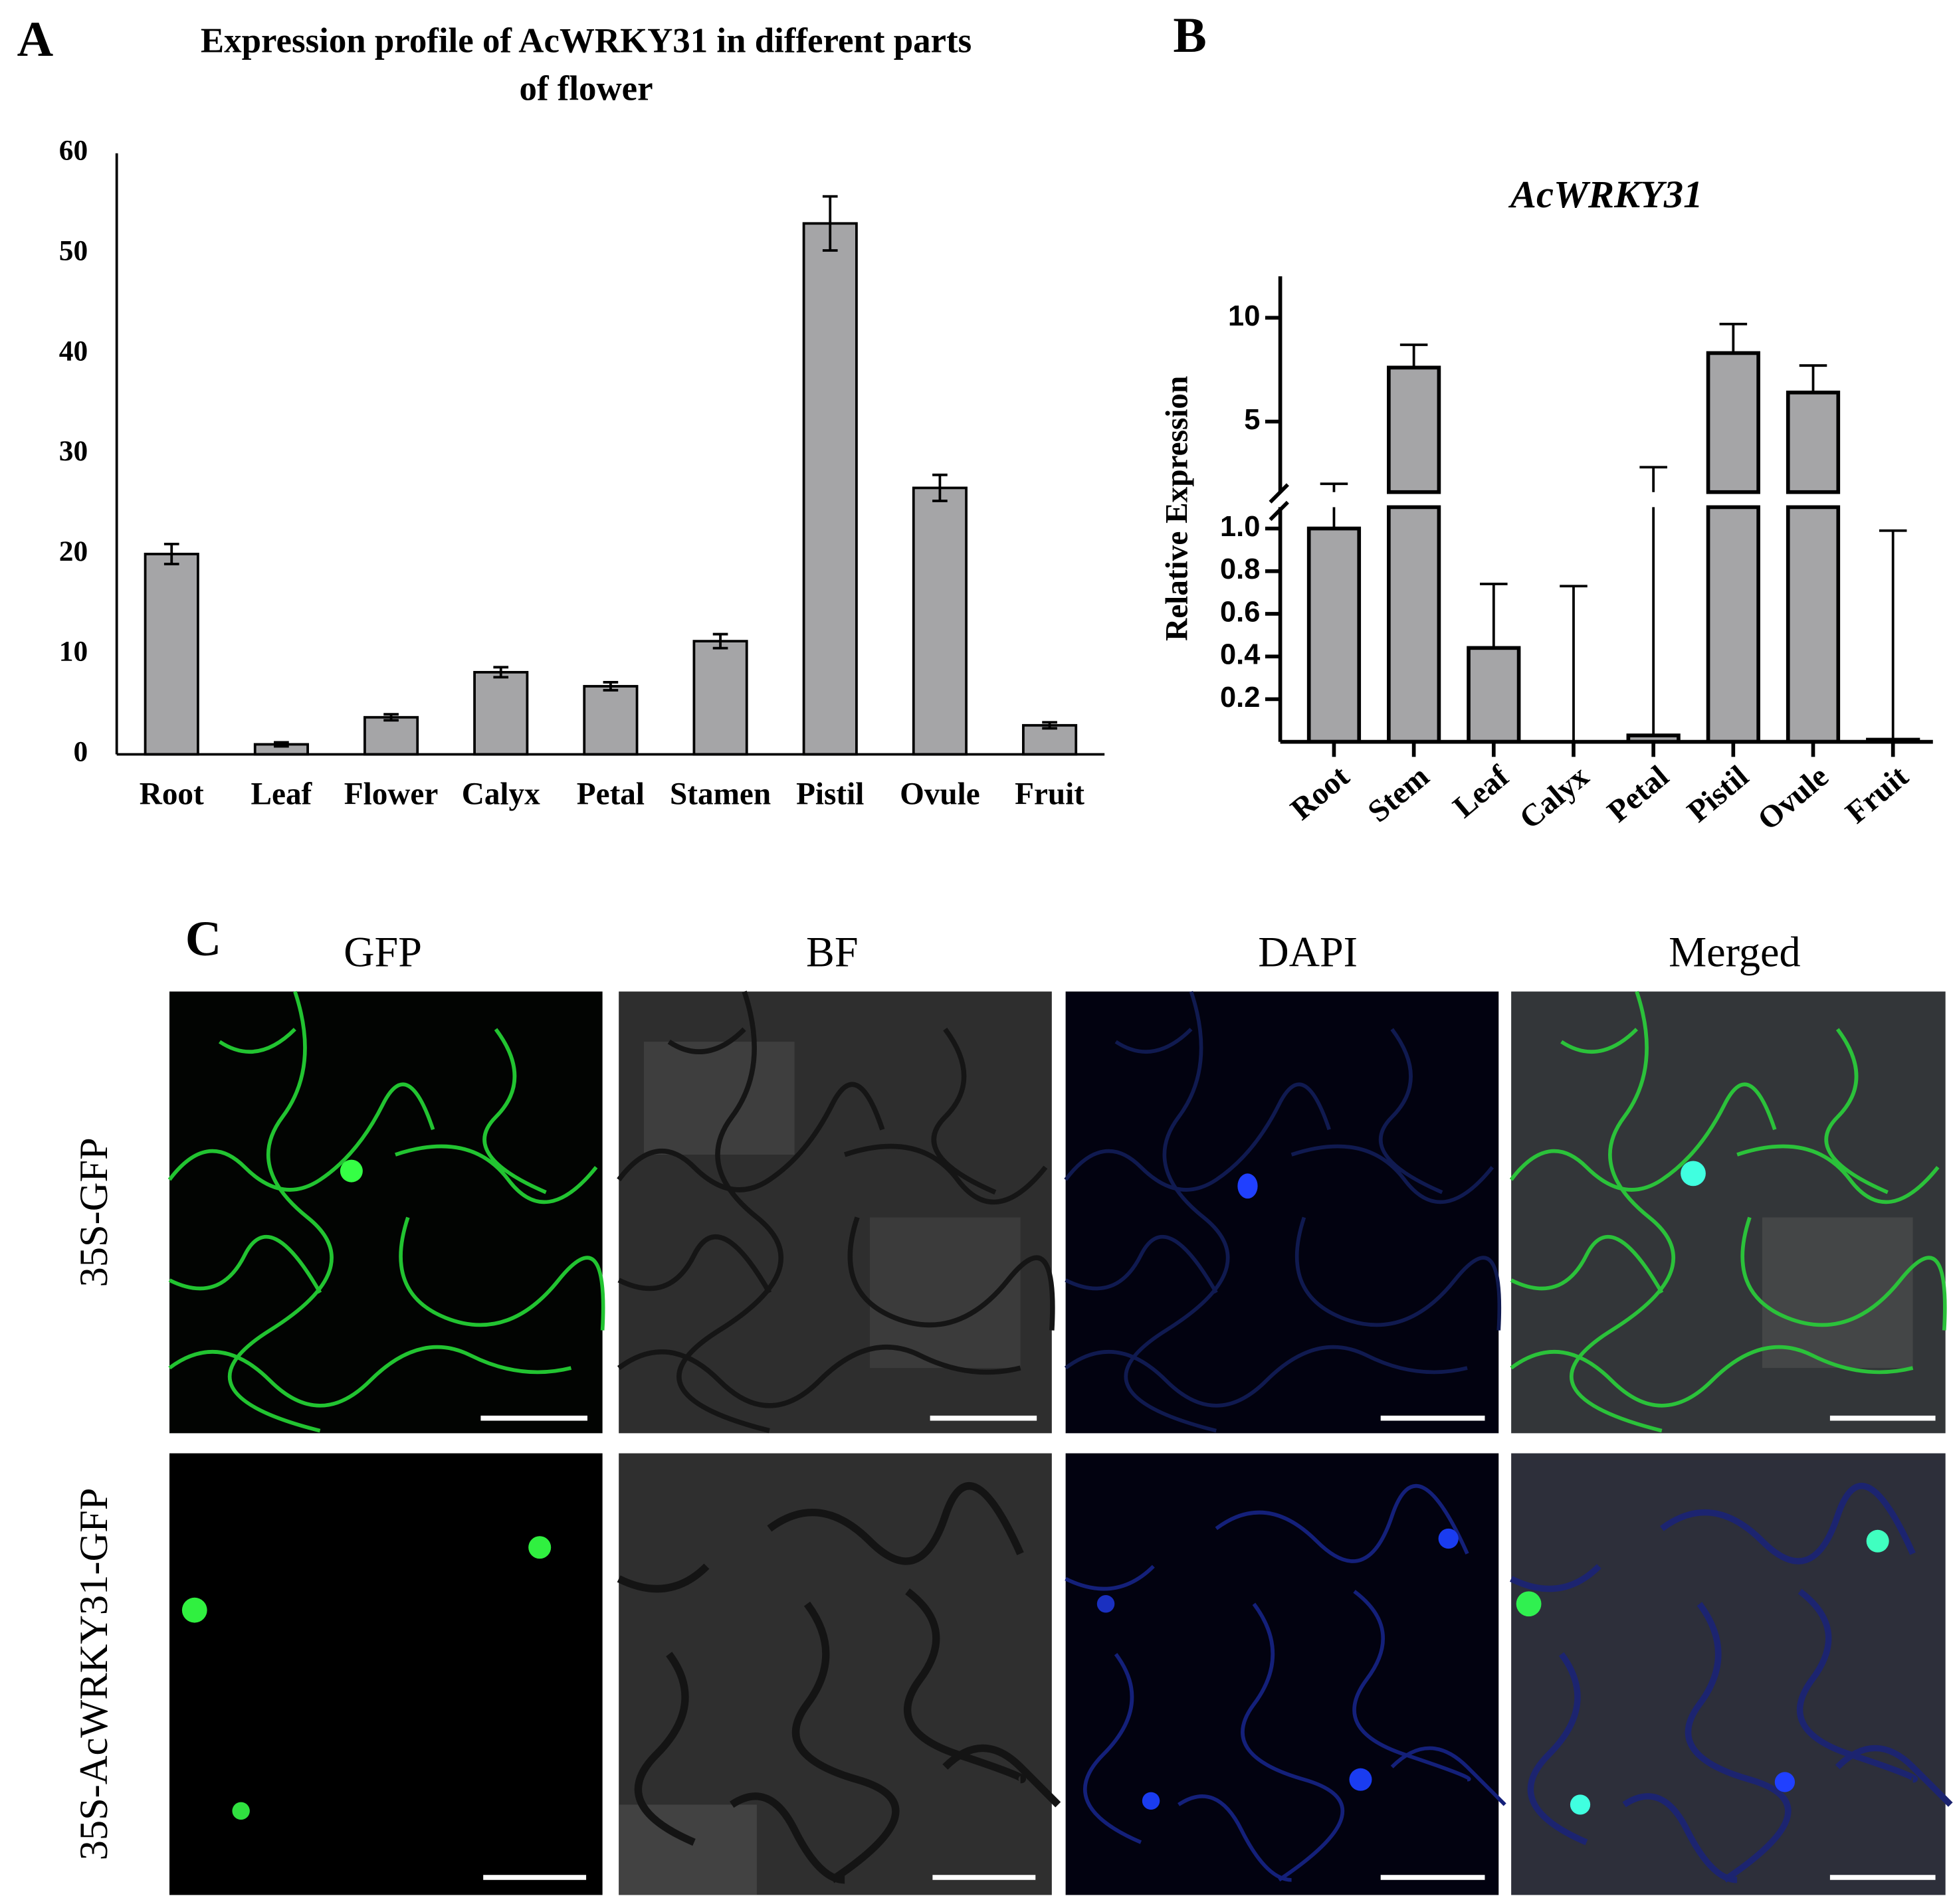 The width and height of the screenshot is (1953, 1904). What do you see at coordinates (1399, 795) in the screenshot?
I see `x-tick-label: Stem` at bounding box center [1399, 795].